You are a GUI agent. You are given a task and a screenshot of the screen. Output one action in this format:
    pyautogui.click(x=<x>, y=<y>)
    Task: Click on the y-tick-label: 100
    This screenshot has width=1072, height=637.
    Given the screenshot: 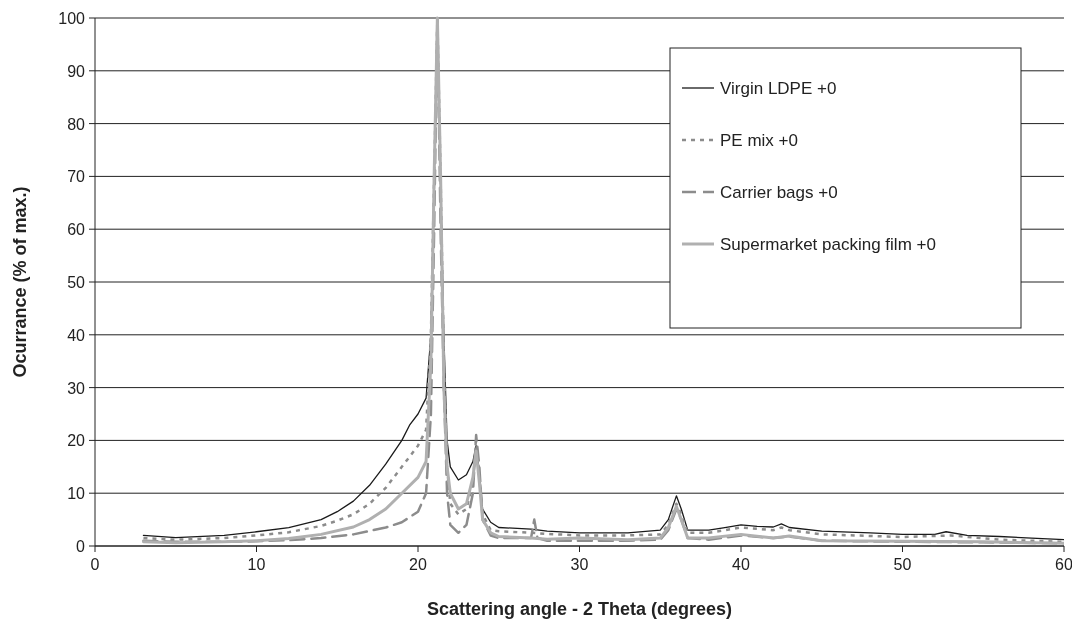 What is the action you would take?
    pyautogui.click(x=72, y=18)
    